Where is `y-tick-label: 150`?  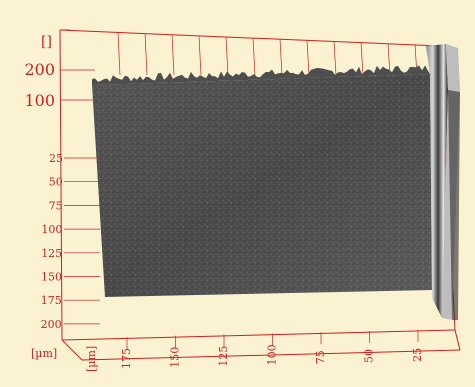 y-tick-label: 150 is located at coordinates (51, 277).